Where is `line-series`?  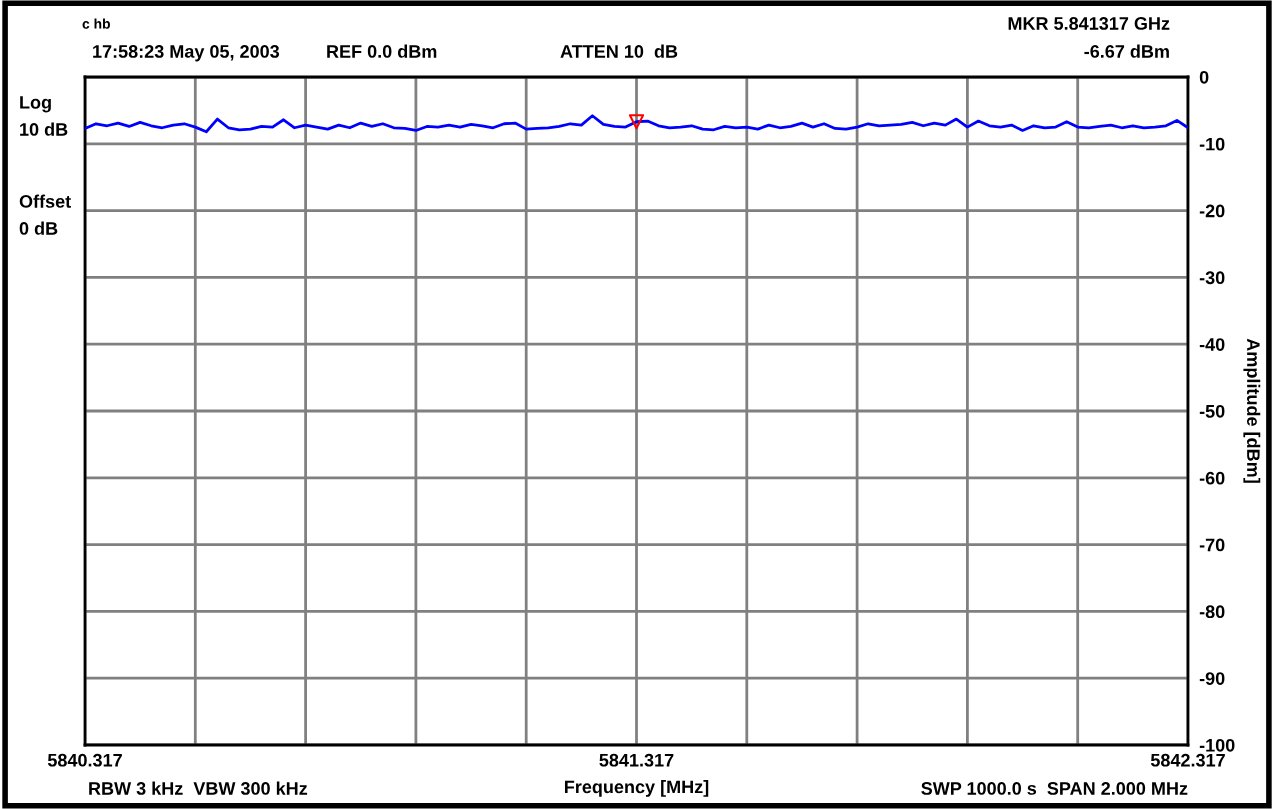
line-series is located at coordinates (636, 124).